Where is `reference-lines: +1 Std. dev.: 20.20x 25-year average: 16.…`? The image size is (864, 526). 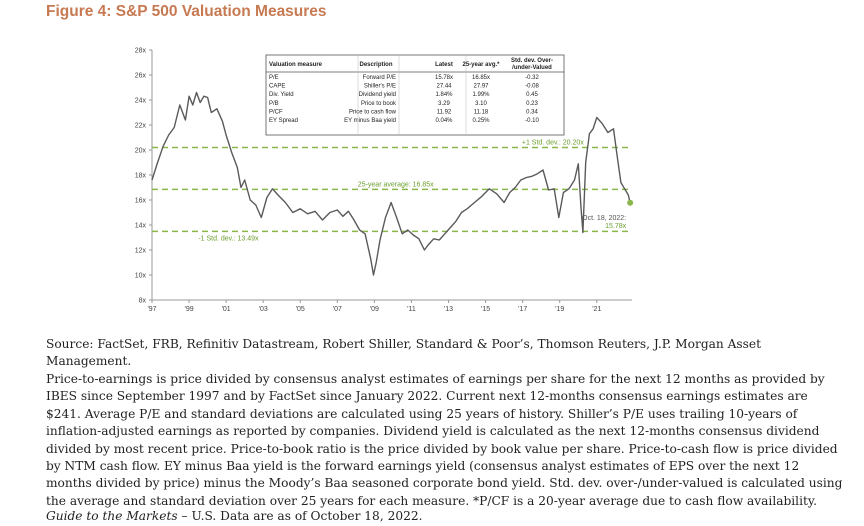 reference-lines: +1 Std. dev.: 20.20x 25-year average: 16.… is located at coordinates (392, 191).